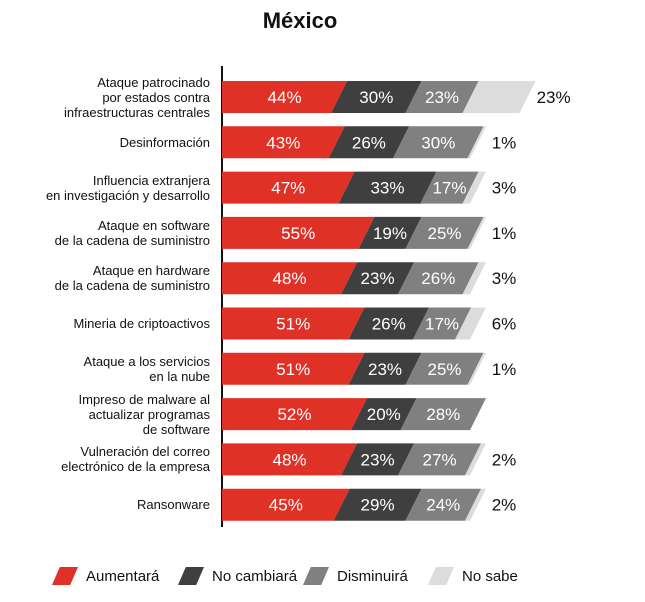 The image size is (645, 602). Describe the element at coordinates (144, 399) in the screenshot. I see `category-label-line: Impreso de malware al` at that location.